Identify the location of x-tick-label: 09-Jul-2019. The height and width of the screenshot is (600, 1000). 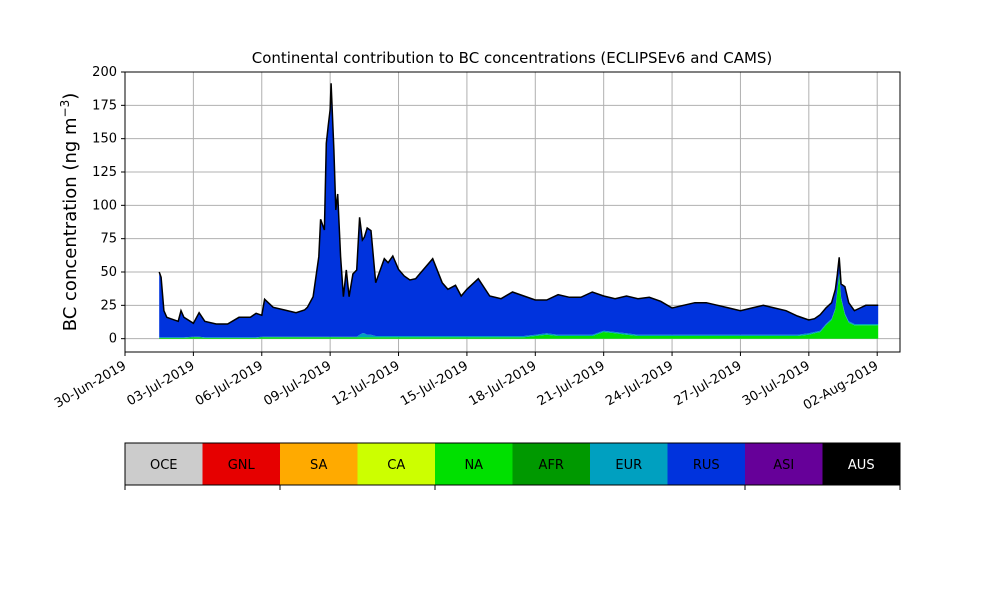
(297, 383).